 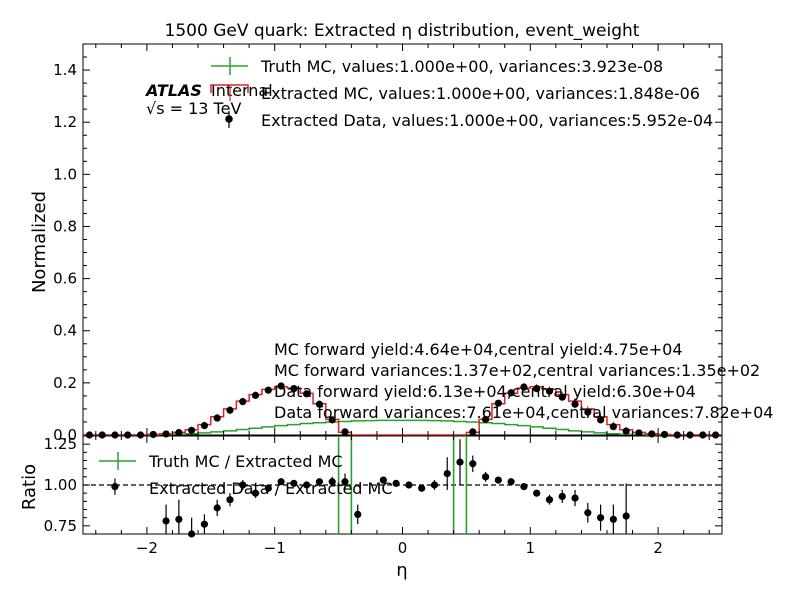 I want to click on legend-marker-mc, so click(x=229, y=92).